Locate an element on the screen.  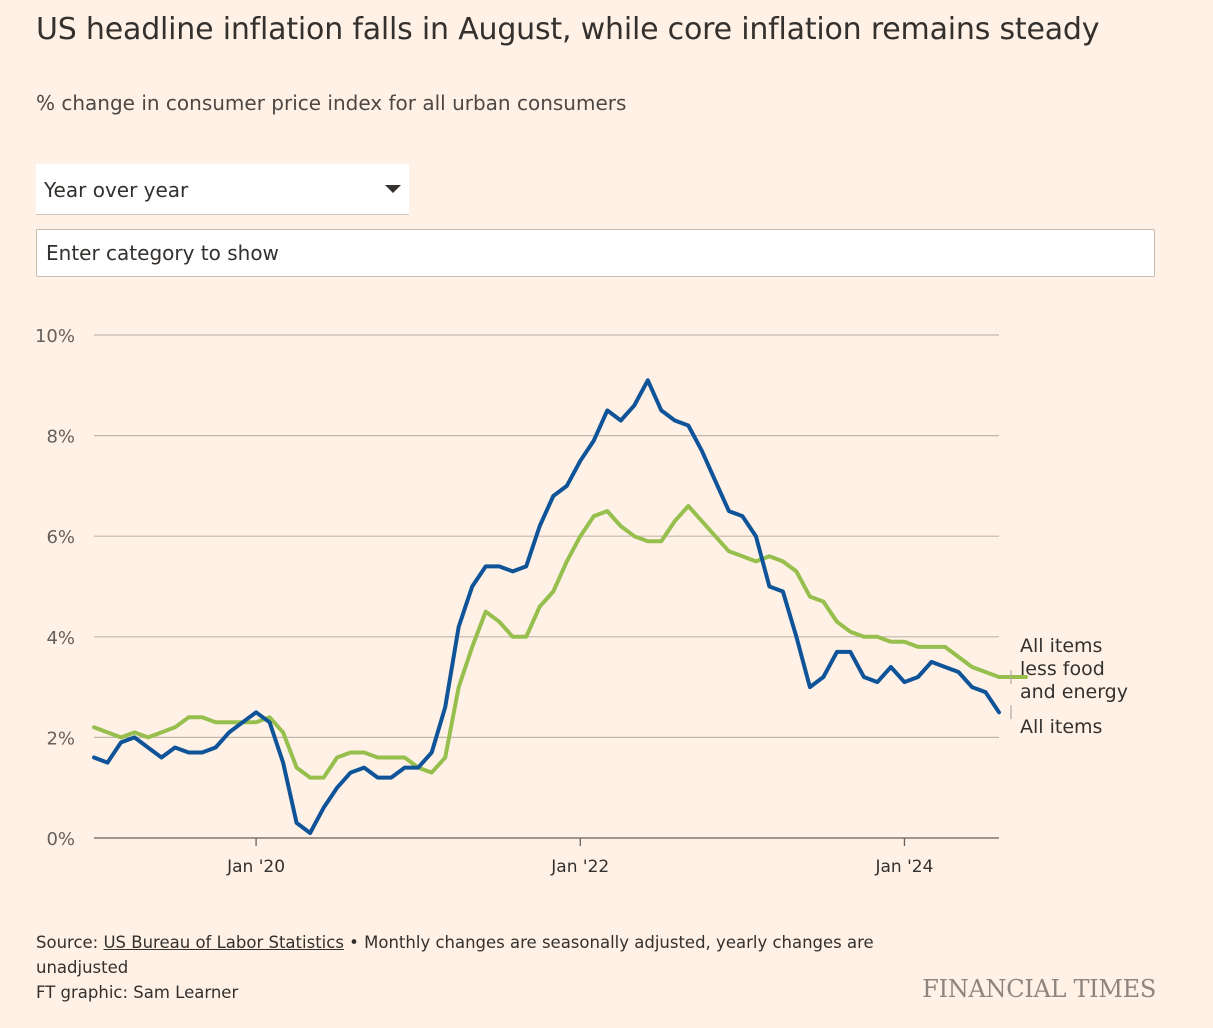
x-tick-label: Jan '20 is located at coordinates (255, 867).